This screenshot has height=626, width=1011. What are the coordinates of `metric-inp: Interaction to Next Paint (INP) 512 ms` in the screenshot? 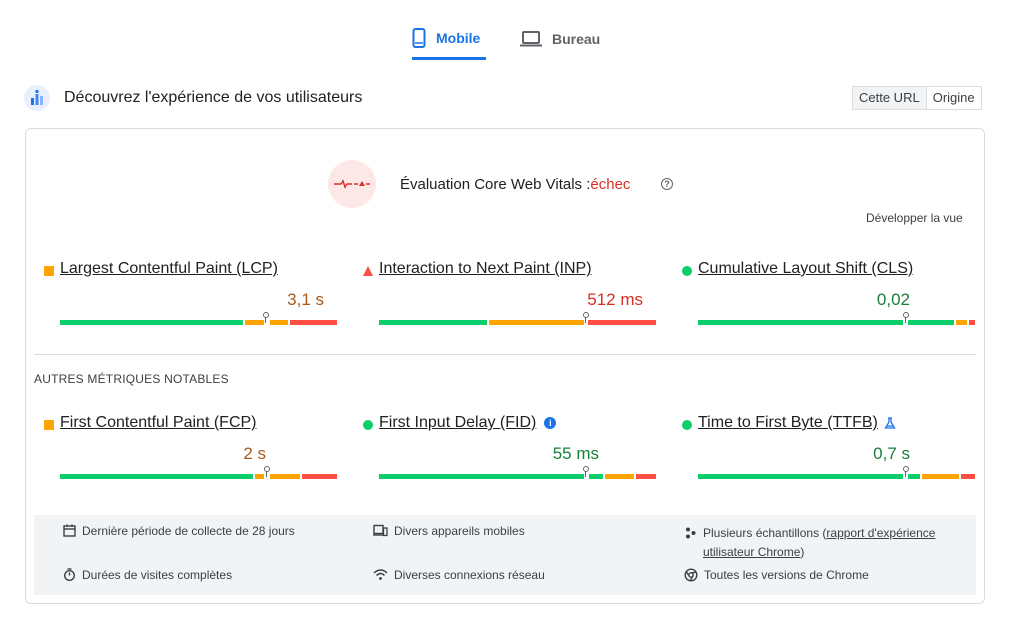 It's located at (509, 300).